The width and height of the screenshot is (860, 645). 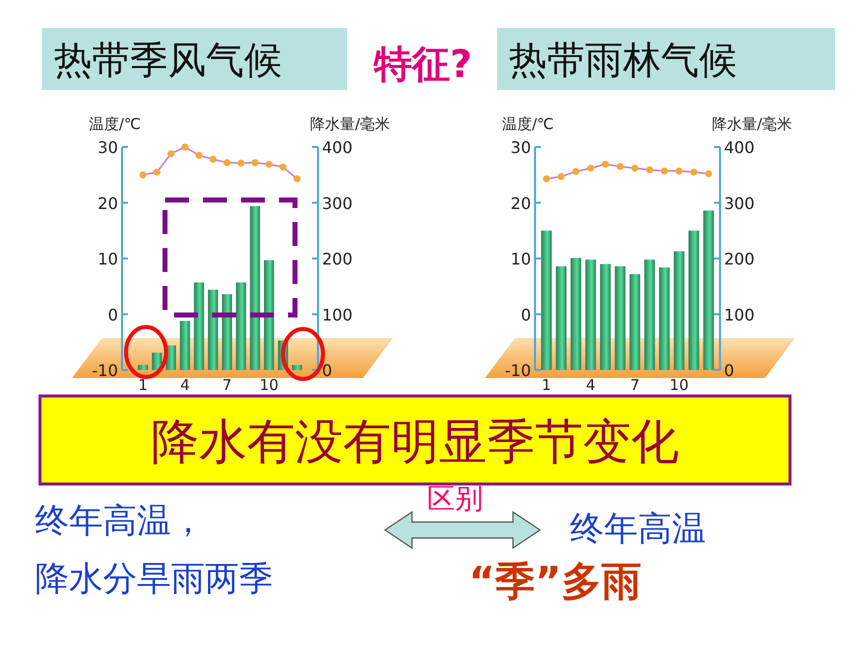 What do you see at coordinates (120, 521) in the screenshot?
I see `text: 终年高温，` at bounding box center [120, 521].